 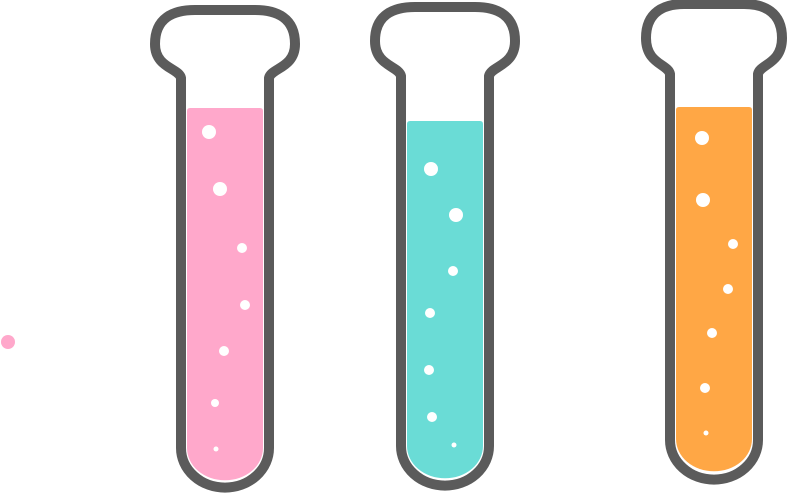 What do you see at coordinates (8, 342) in the screenshot?
I see `pink-dot` at bounding box center [8, 342].